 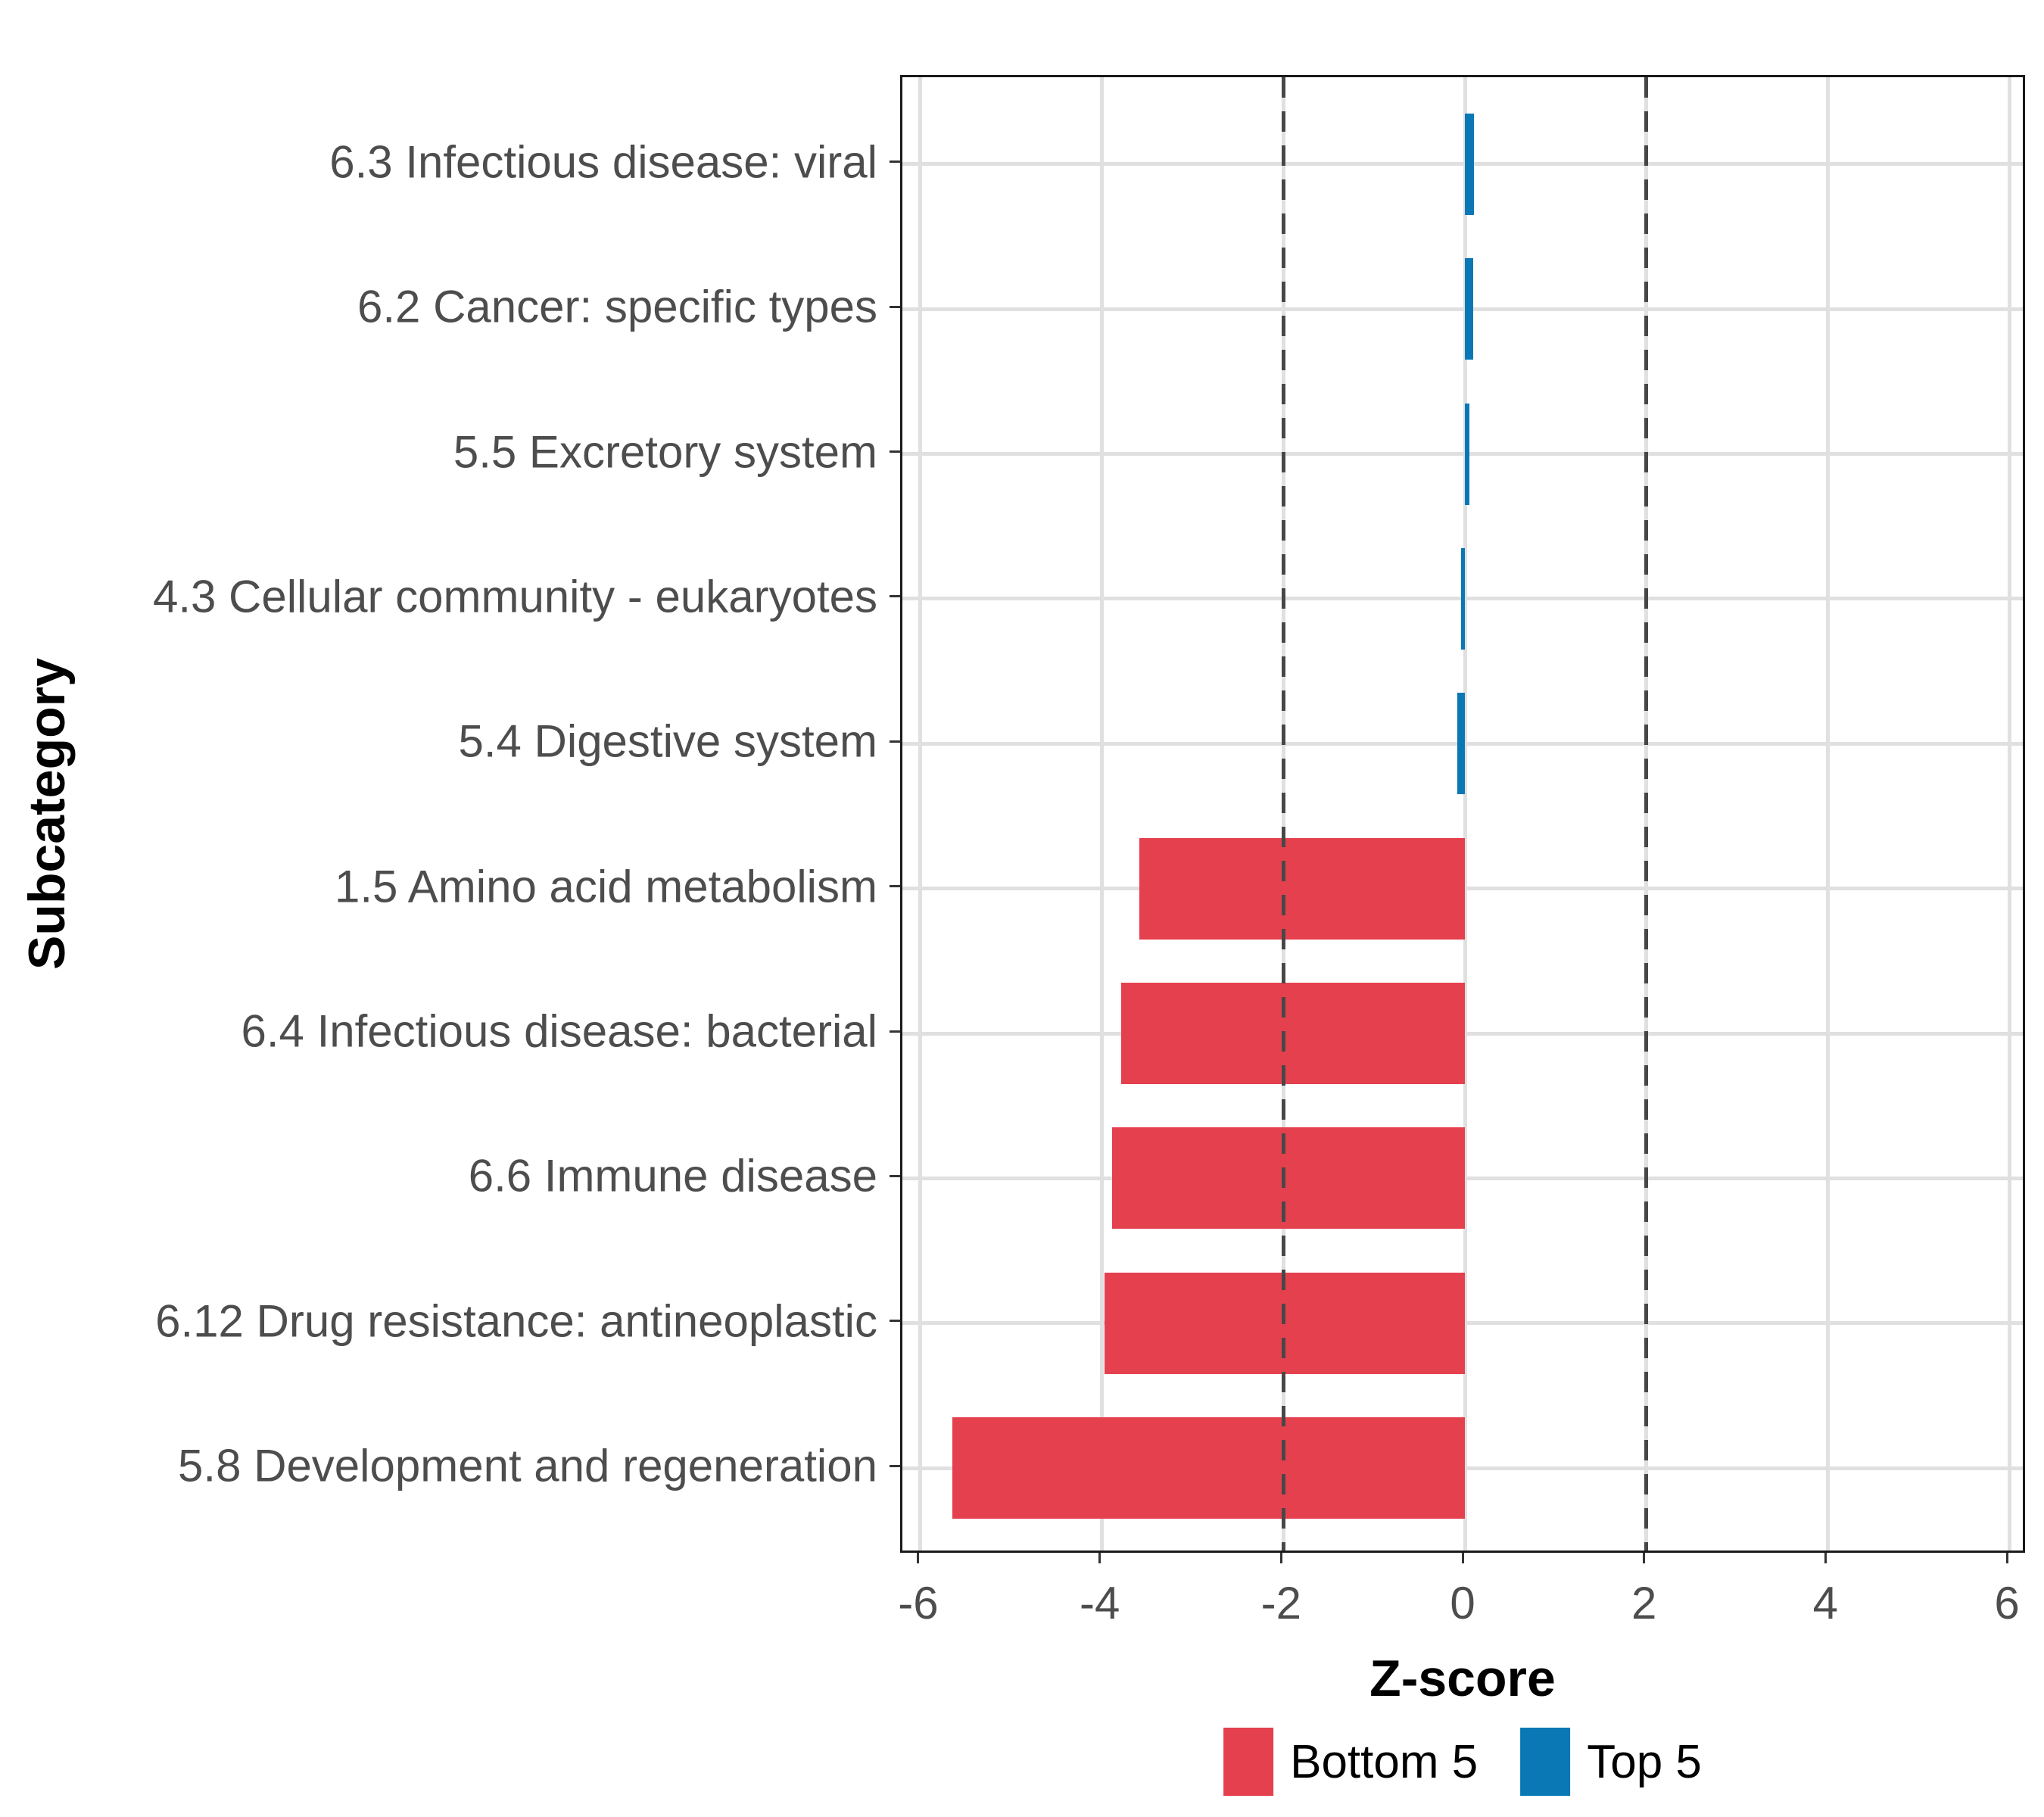 What do you see at coordinates (47, 814) in the screenshot?
I see `y-axis-title: Subcategory` at bounding box center [47, 814].